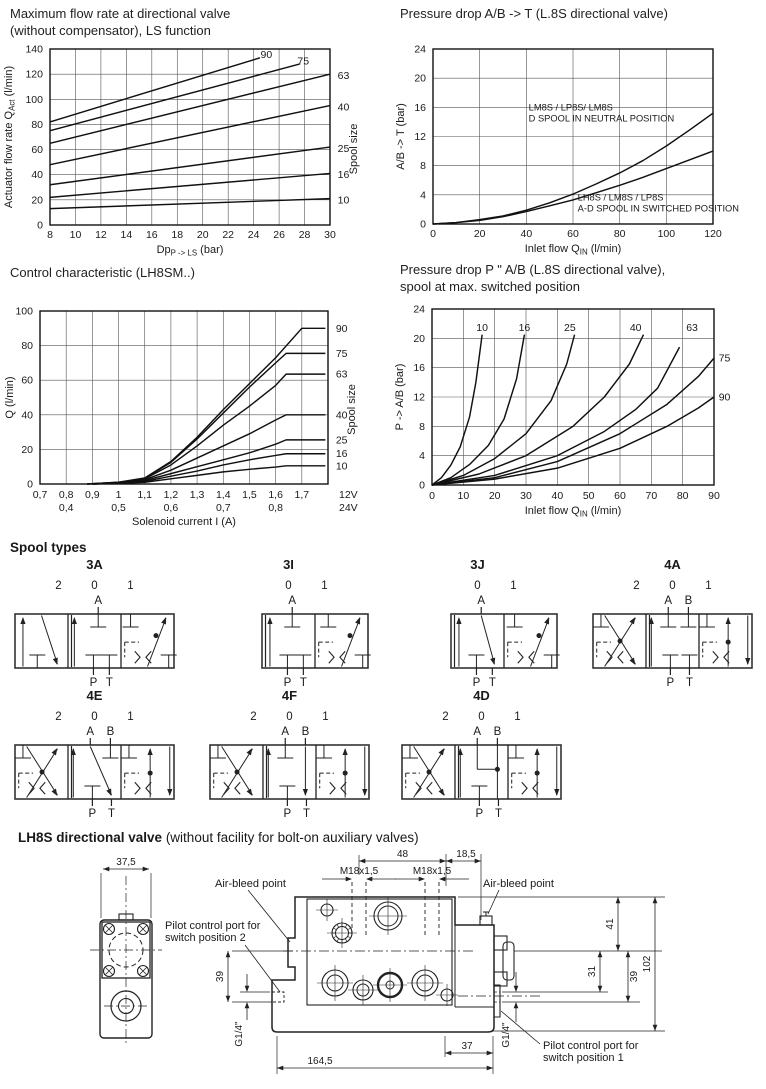 The width and height of the screenshot is (766, 1089). Describe the element at coordinates (400, 397) in the screenshot. I see `label-segment: P -> A/B (bar)` at that location.